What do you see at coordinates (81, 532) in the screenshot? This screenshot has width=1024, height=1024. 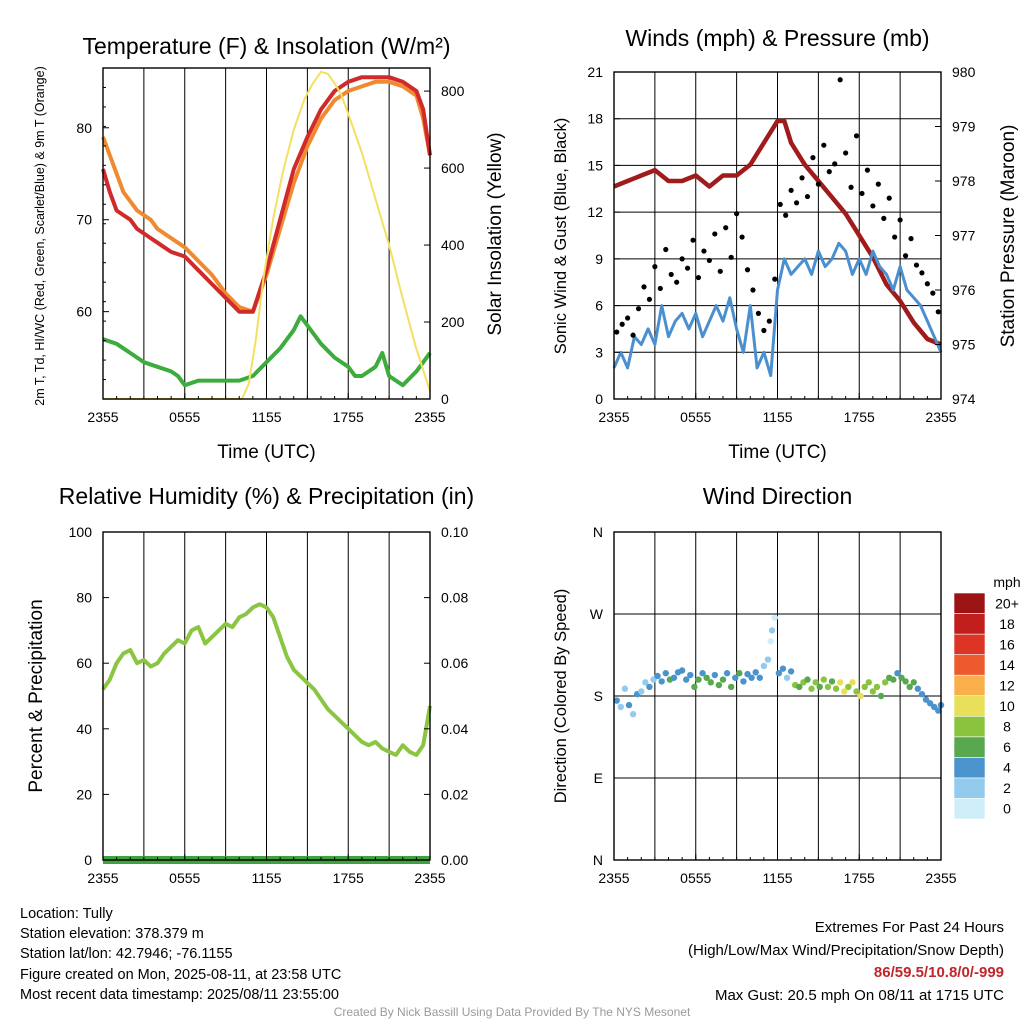 I see `humidity-ytick-label: 100` at bounding box center [81, 532].